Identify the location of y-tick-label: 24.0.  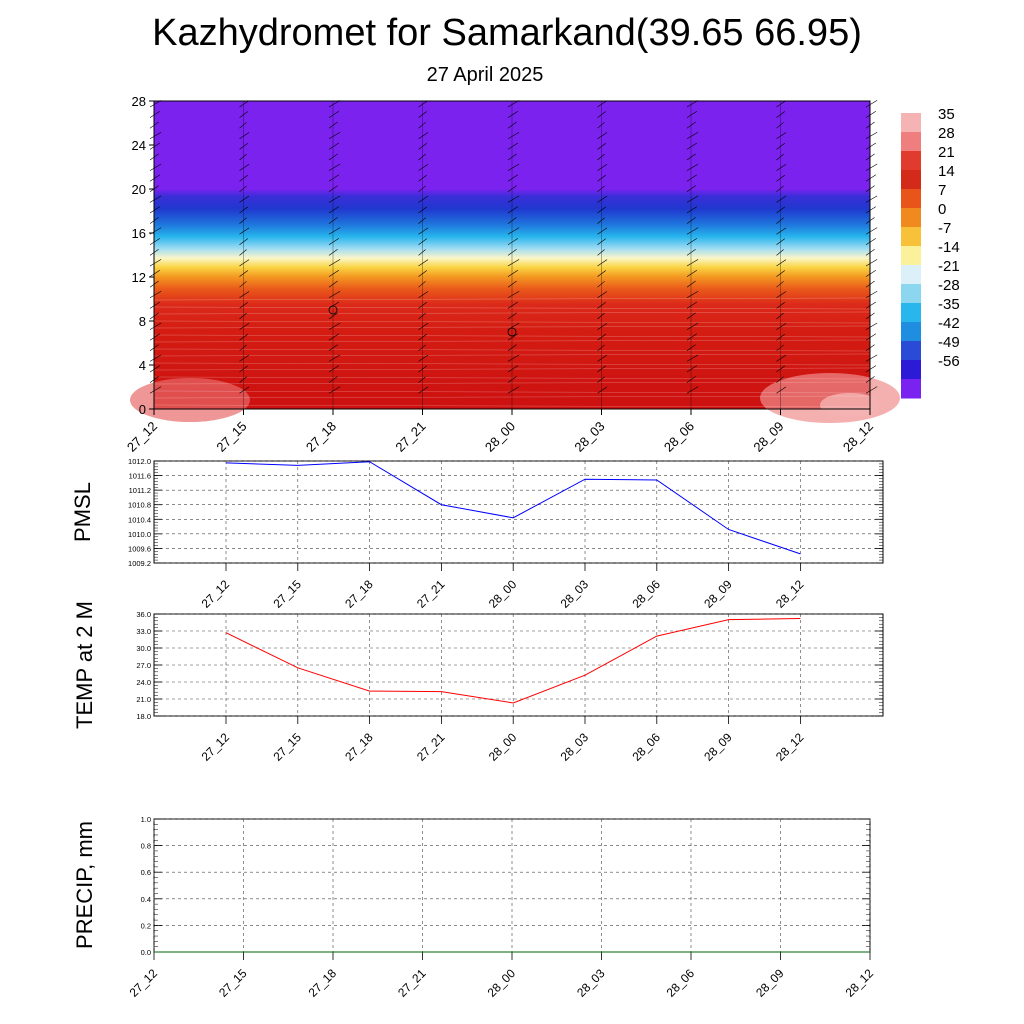
(143, 682).